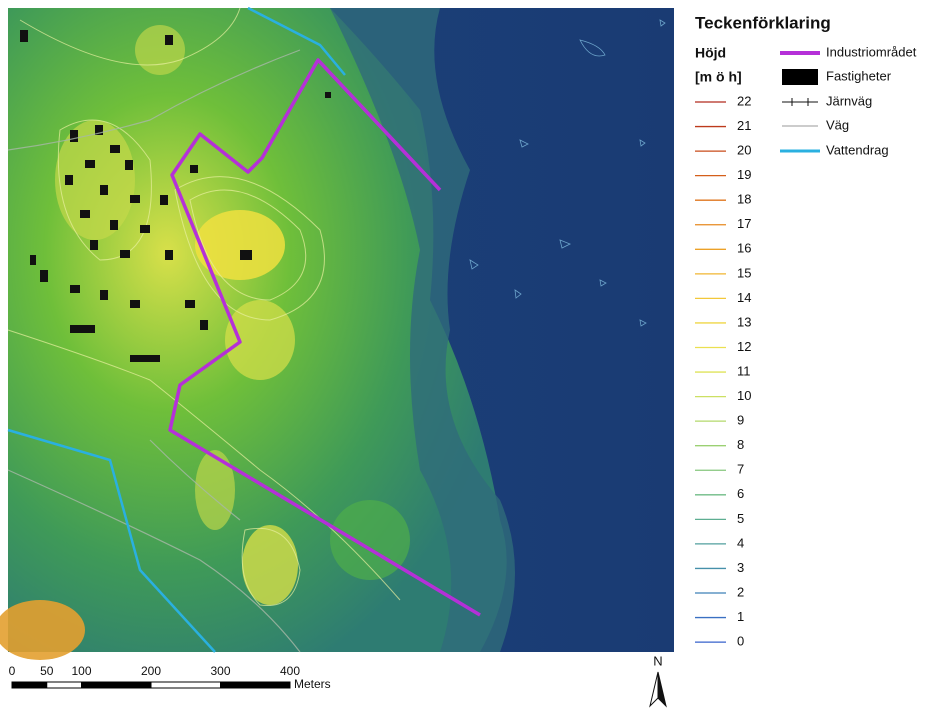  I want to click on height-title: Höjd, so click(710, 53).